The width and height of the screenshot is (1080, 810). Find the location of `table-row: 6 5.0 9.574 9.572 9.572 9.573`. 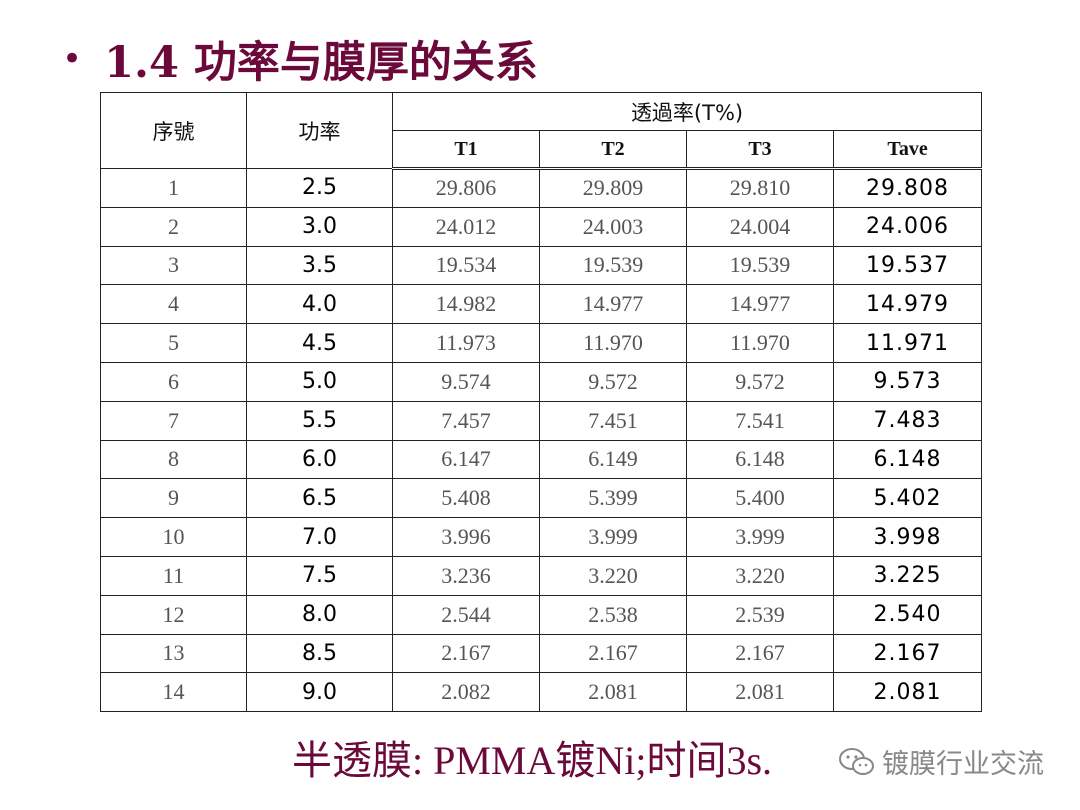

table-row: 6 5.0 9.574 9.572 9.572 9.573 is located at coordinates (541, 381).